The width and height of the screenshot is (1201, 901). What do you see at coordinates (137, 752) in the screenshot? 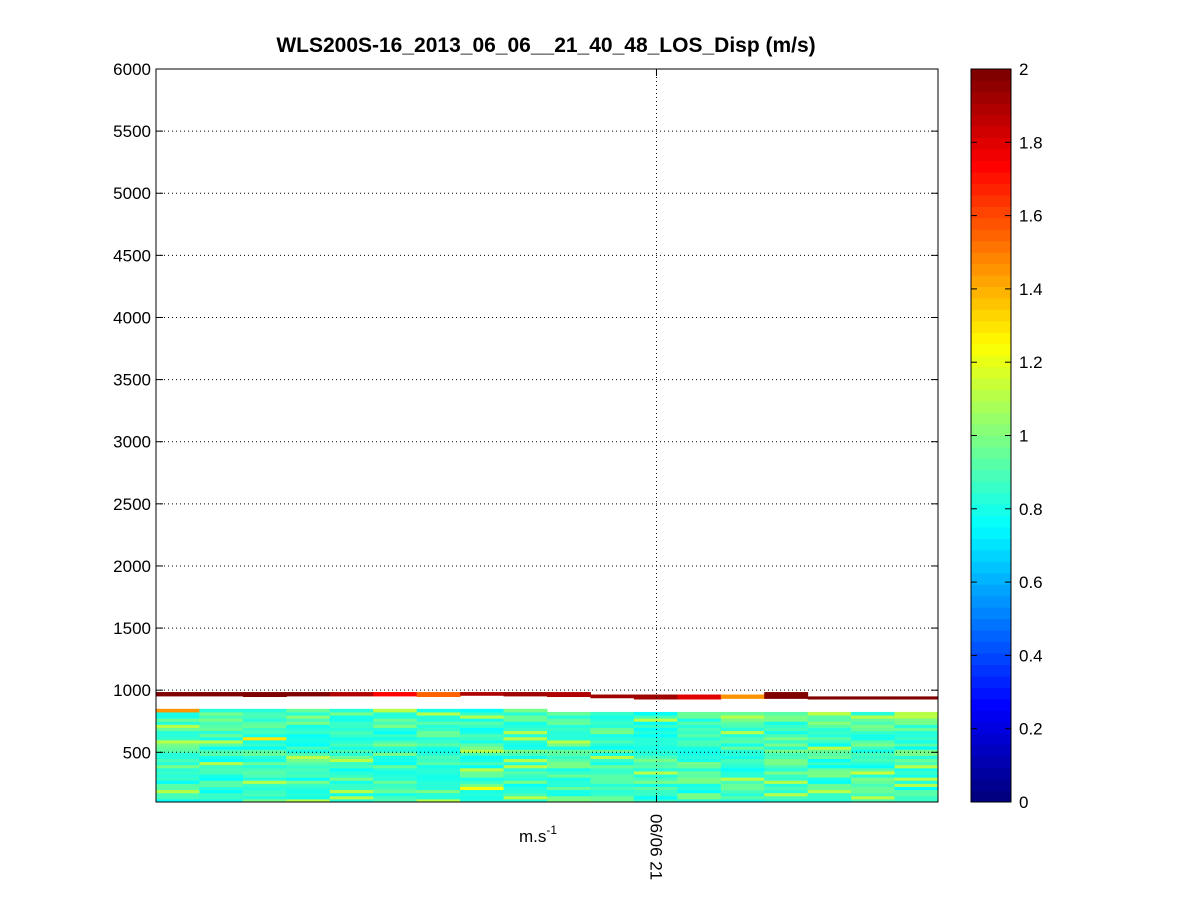
I see `y-tick-label: 500` at bounding box center [137, 752].